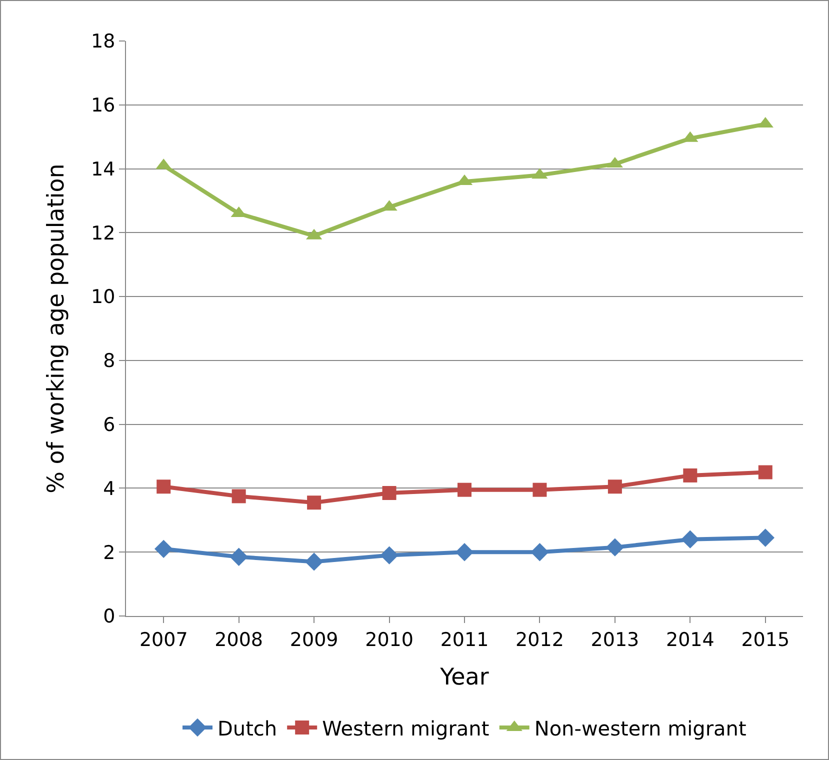  Describe the element at coordinates (464, 677) in the screenshot. I see `x-axis-title: Year` at that location.